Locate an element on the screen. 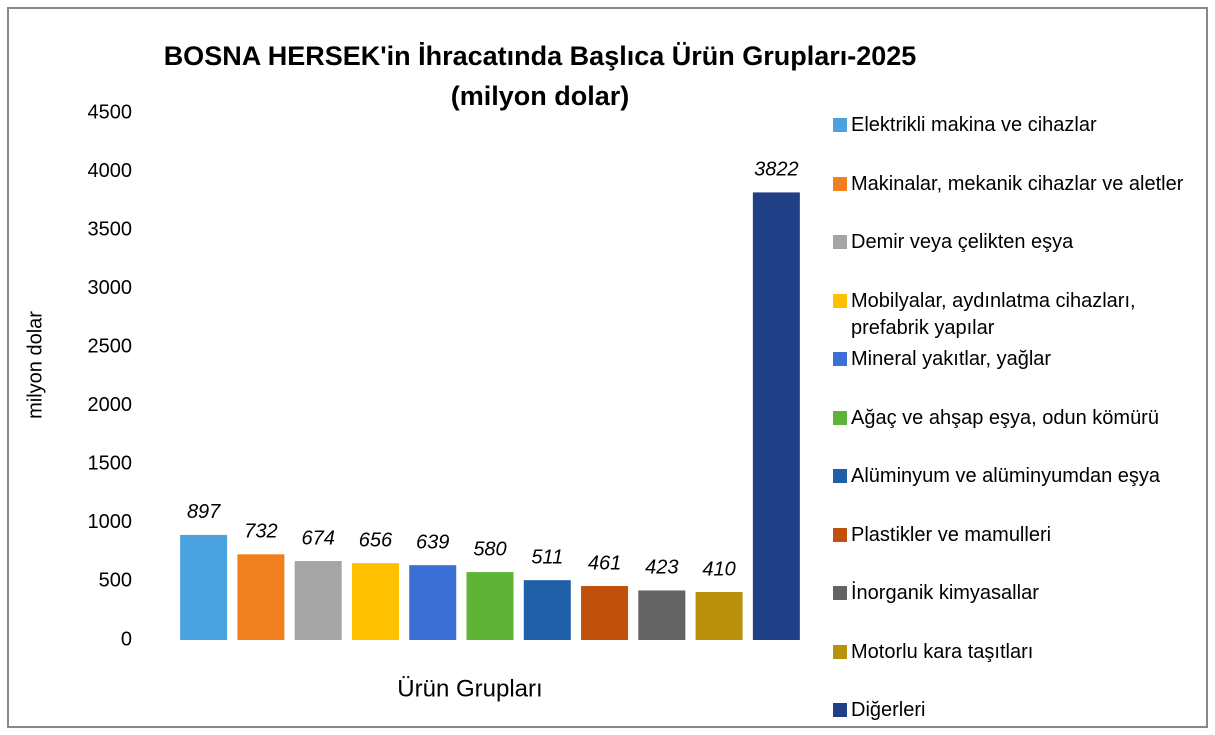  legend-label: Ağaç ve ahşap eşya, odun kömürü is located at coordinates (1005, 417).